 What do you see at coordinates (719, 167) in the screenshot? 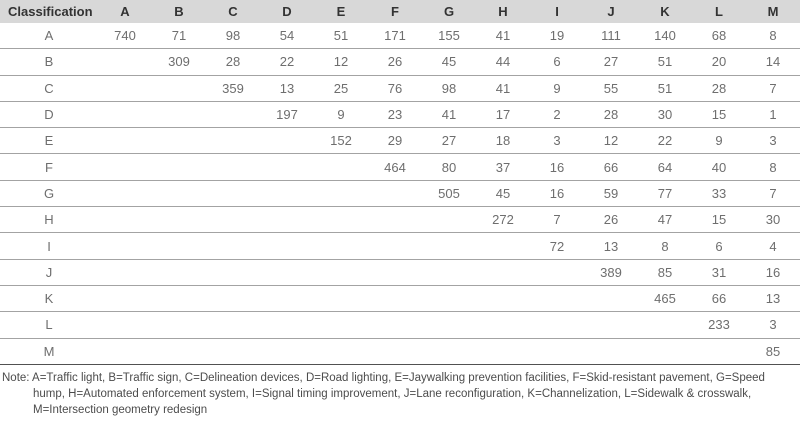
I see `table-cell: 40` at bounding box center [719, 167].